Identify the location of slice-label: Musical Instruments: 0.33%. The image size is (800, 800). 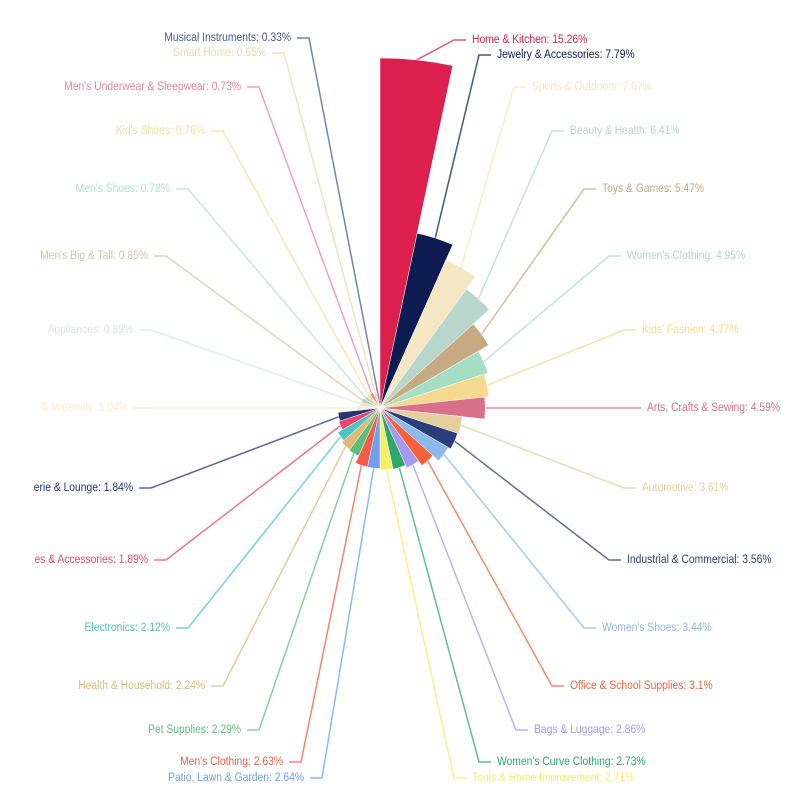
(227, 38).